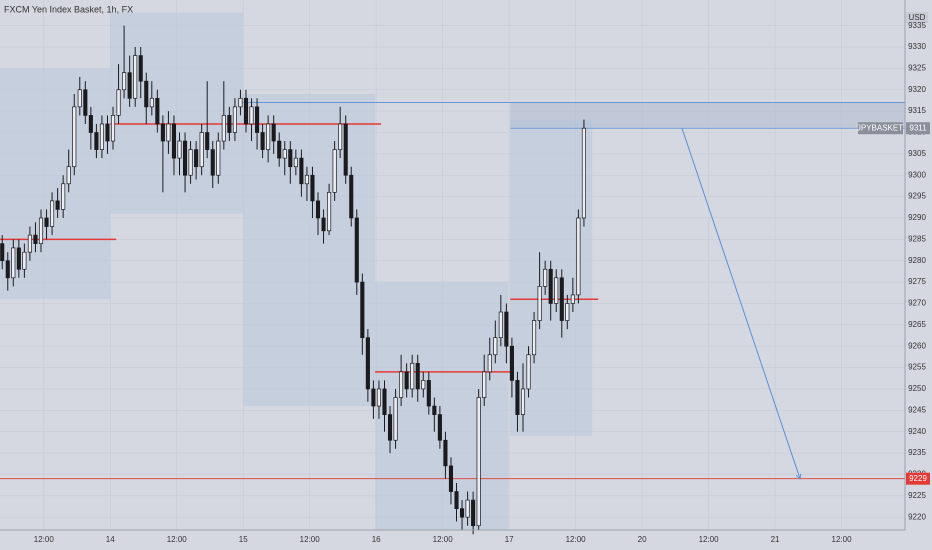  Describe the element at coordinates (917, 367) in the screenshot. I see `y-tick-label: 9255` at that location.